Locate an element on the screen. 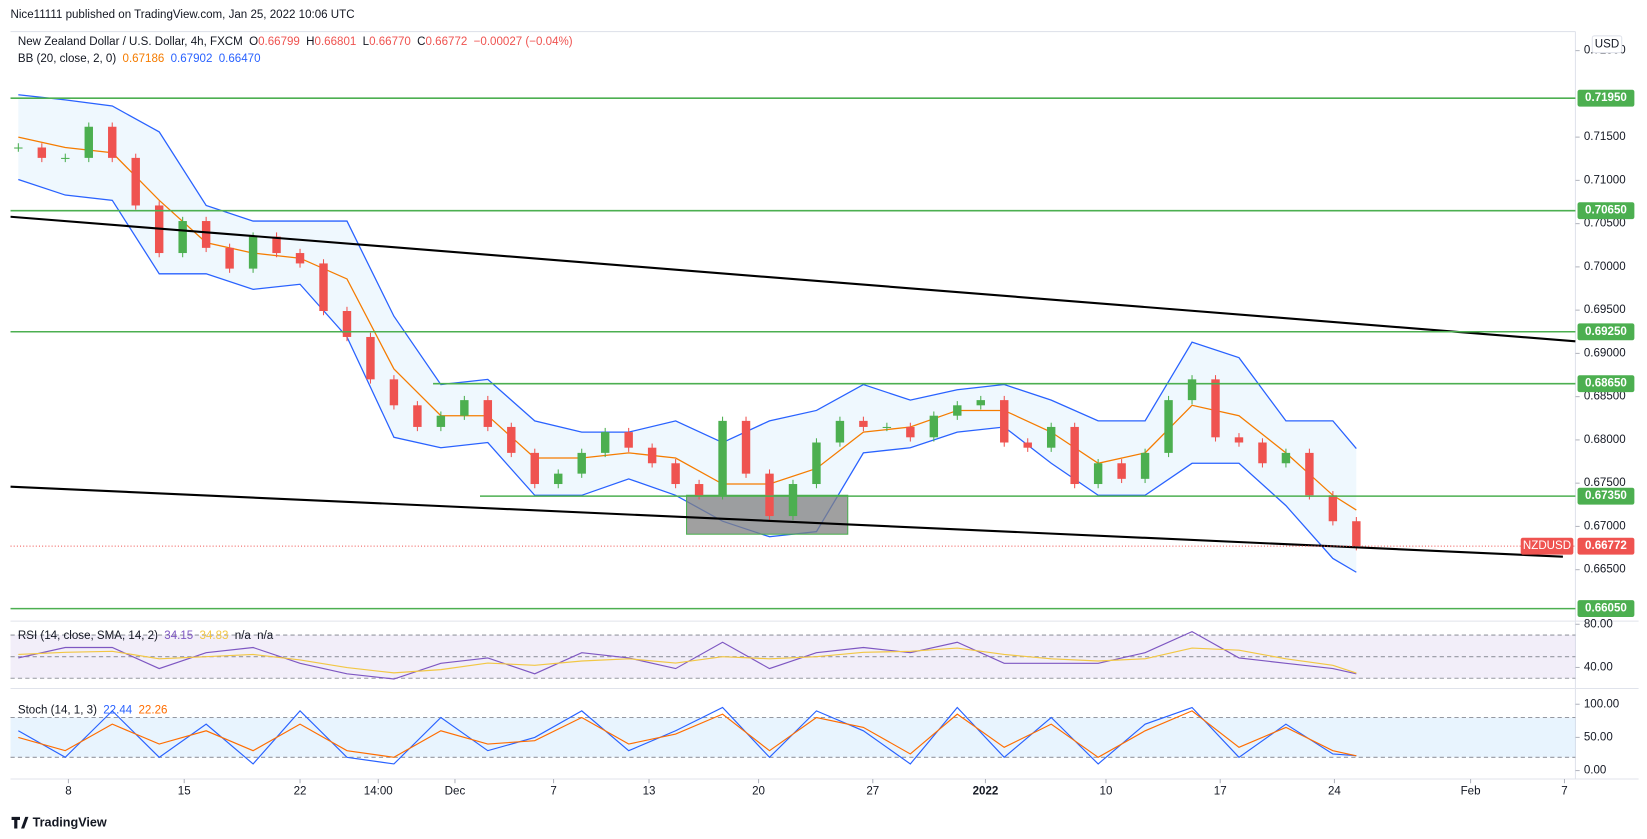  y-tick-label: 0.00 is located at coordinates (1595, 771).